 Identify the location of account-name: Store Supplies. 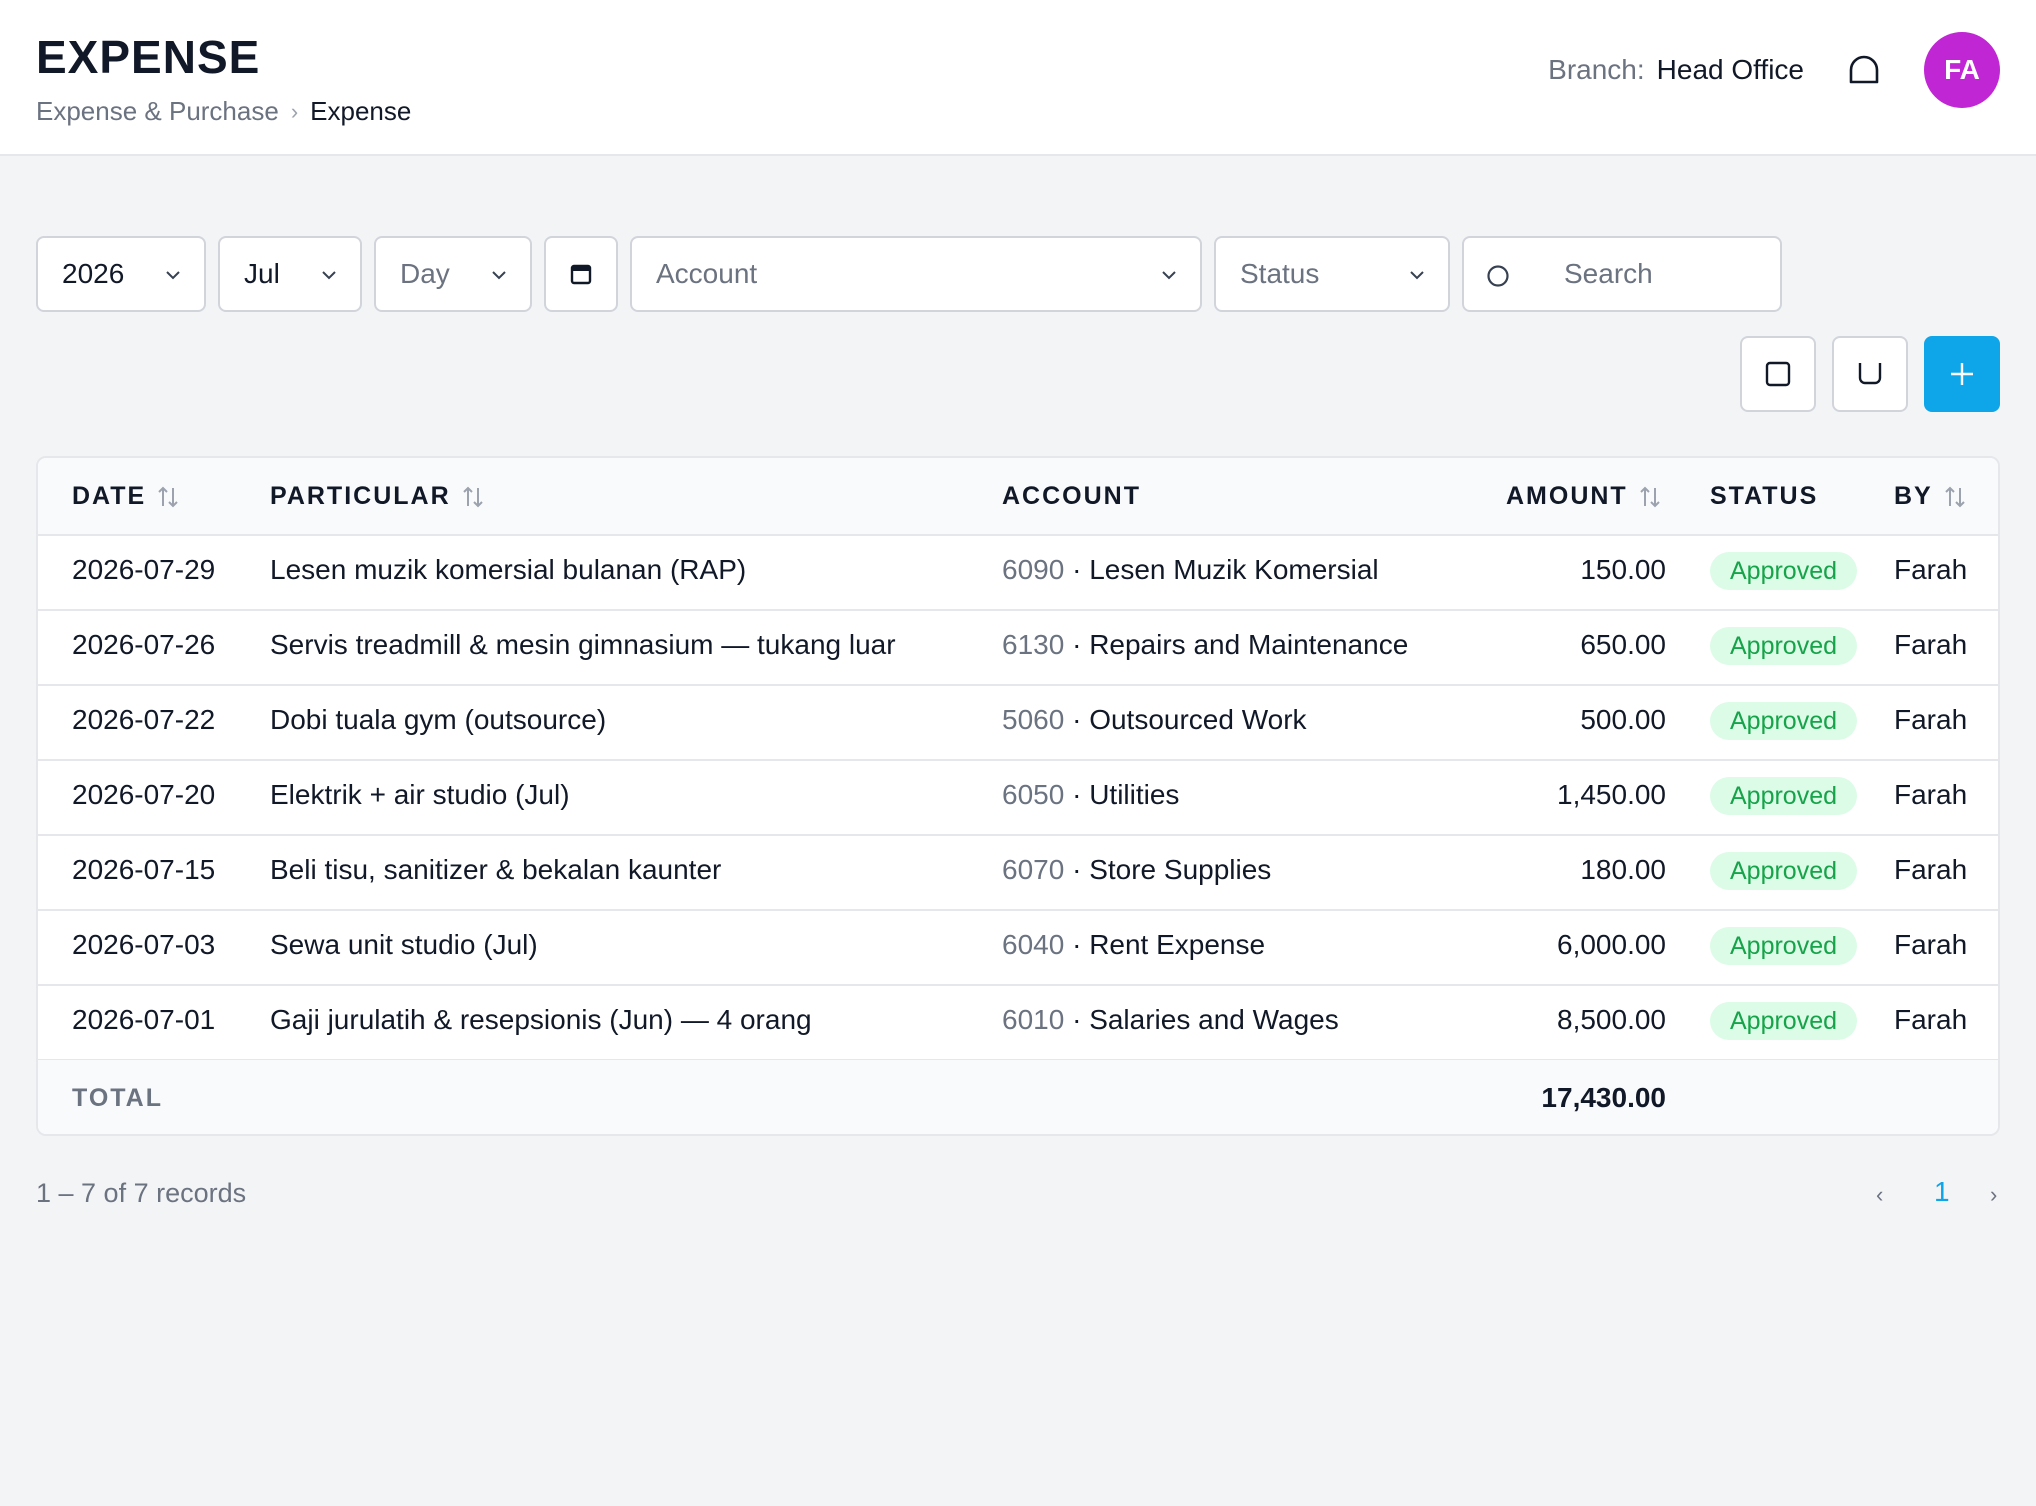
(1180, 869).